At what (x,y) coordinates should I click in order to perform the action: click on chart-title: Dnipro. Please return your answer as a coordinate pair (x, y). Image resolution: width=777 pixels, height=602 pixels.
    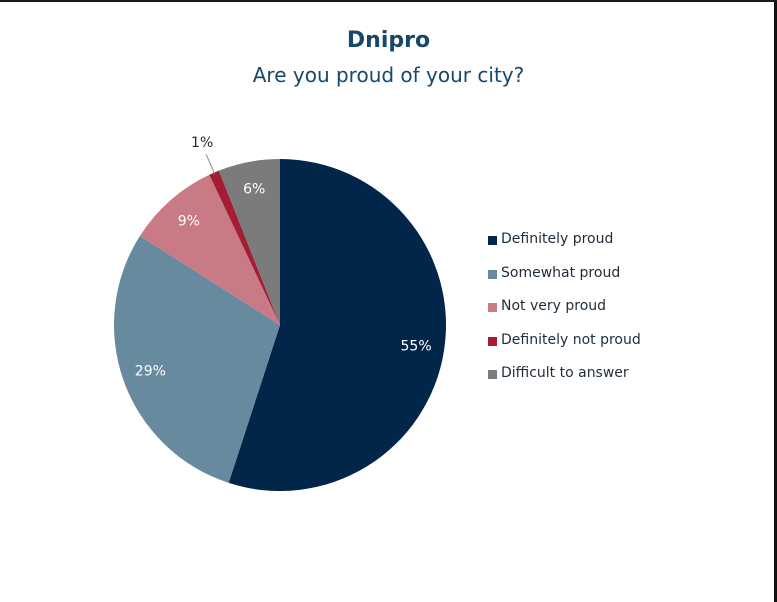
    Looking at the image, I should click on (388, 40).